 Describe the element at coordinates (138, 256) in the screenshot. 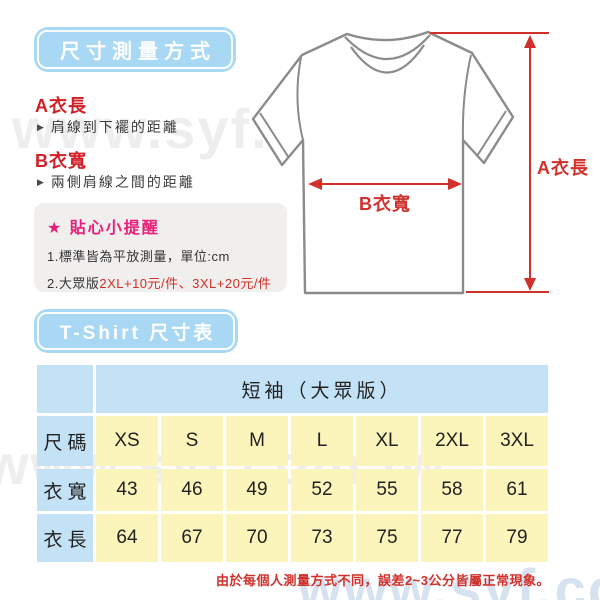

I see `reminder-line-1: 1.標準皆為平放測量，單位:cm` at that location.